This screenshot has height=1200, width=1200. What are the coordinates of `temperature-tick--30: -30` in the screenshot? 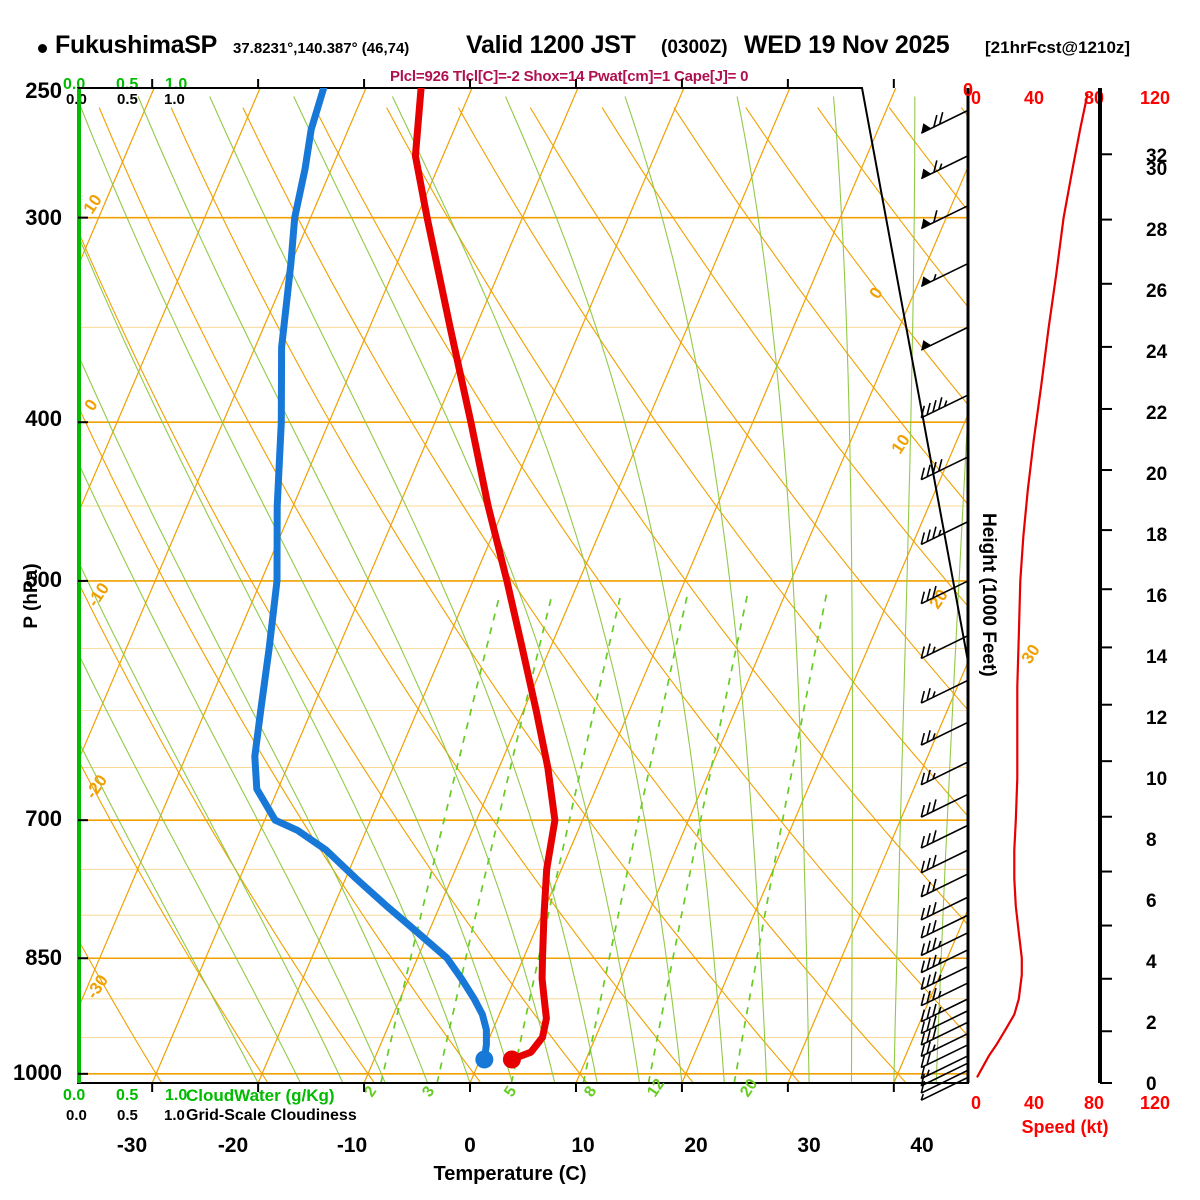 It's located at (132, 1145).